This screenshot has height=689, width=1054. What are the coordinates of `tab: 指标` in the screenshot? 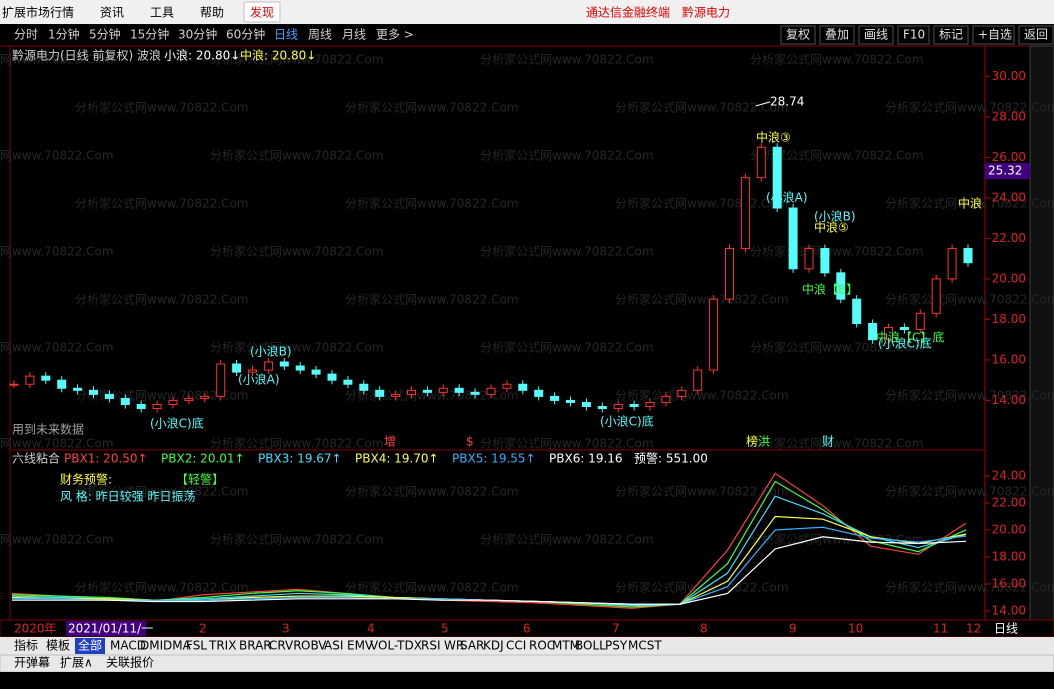 It's located at (26, 645).